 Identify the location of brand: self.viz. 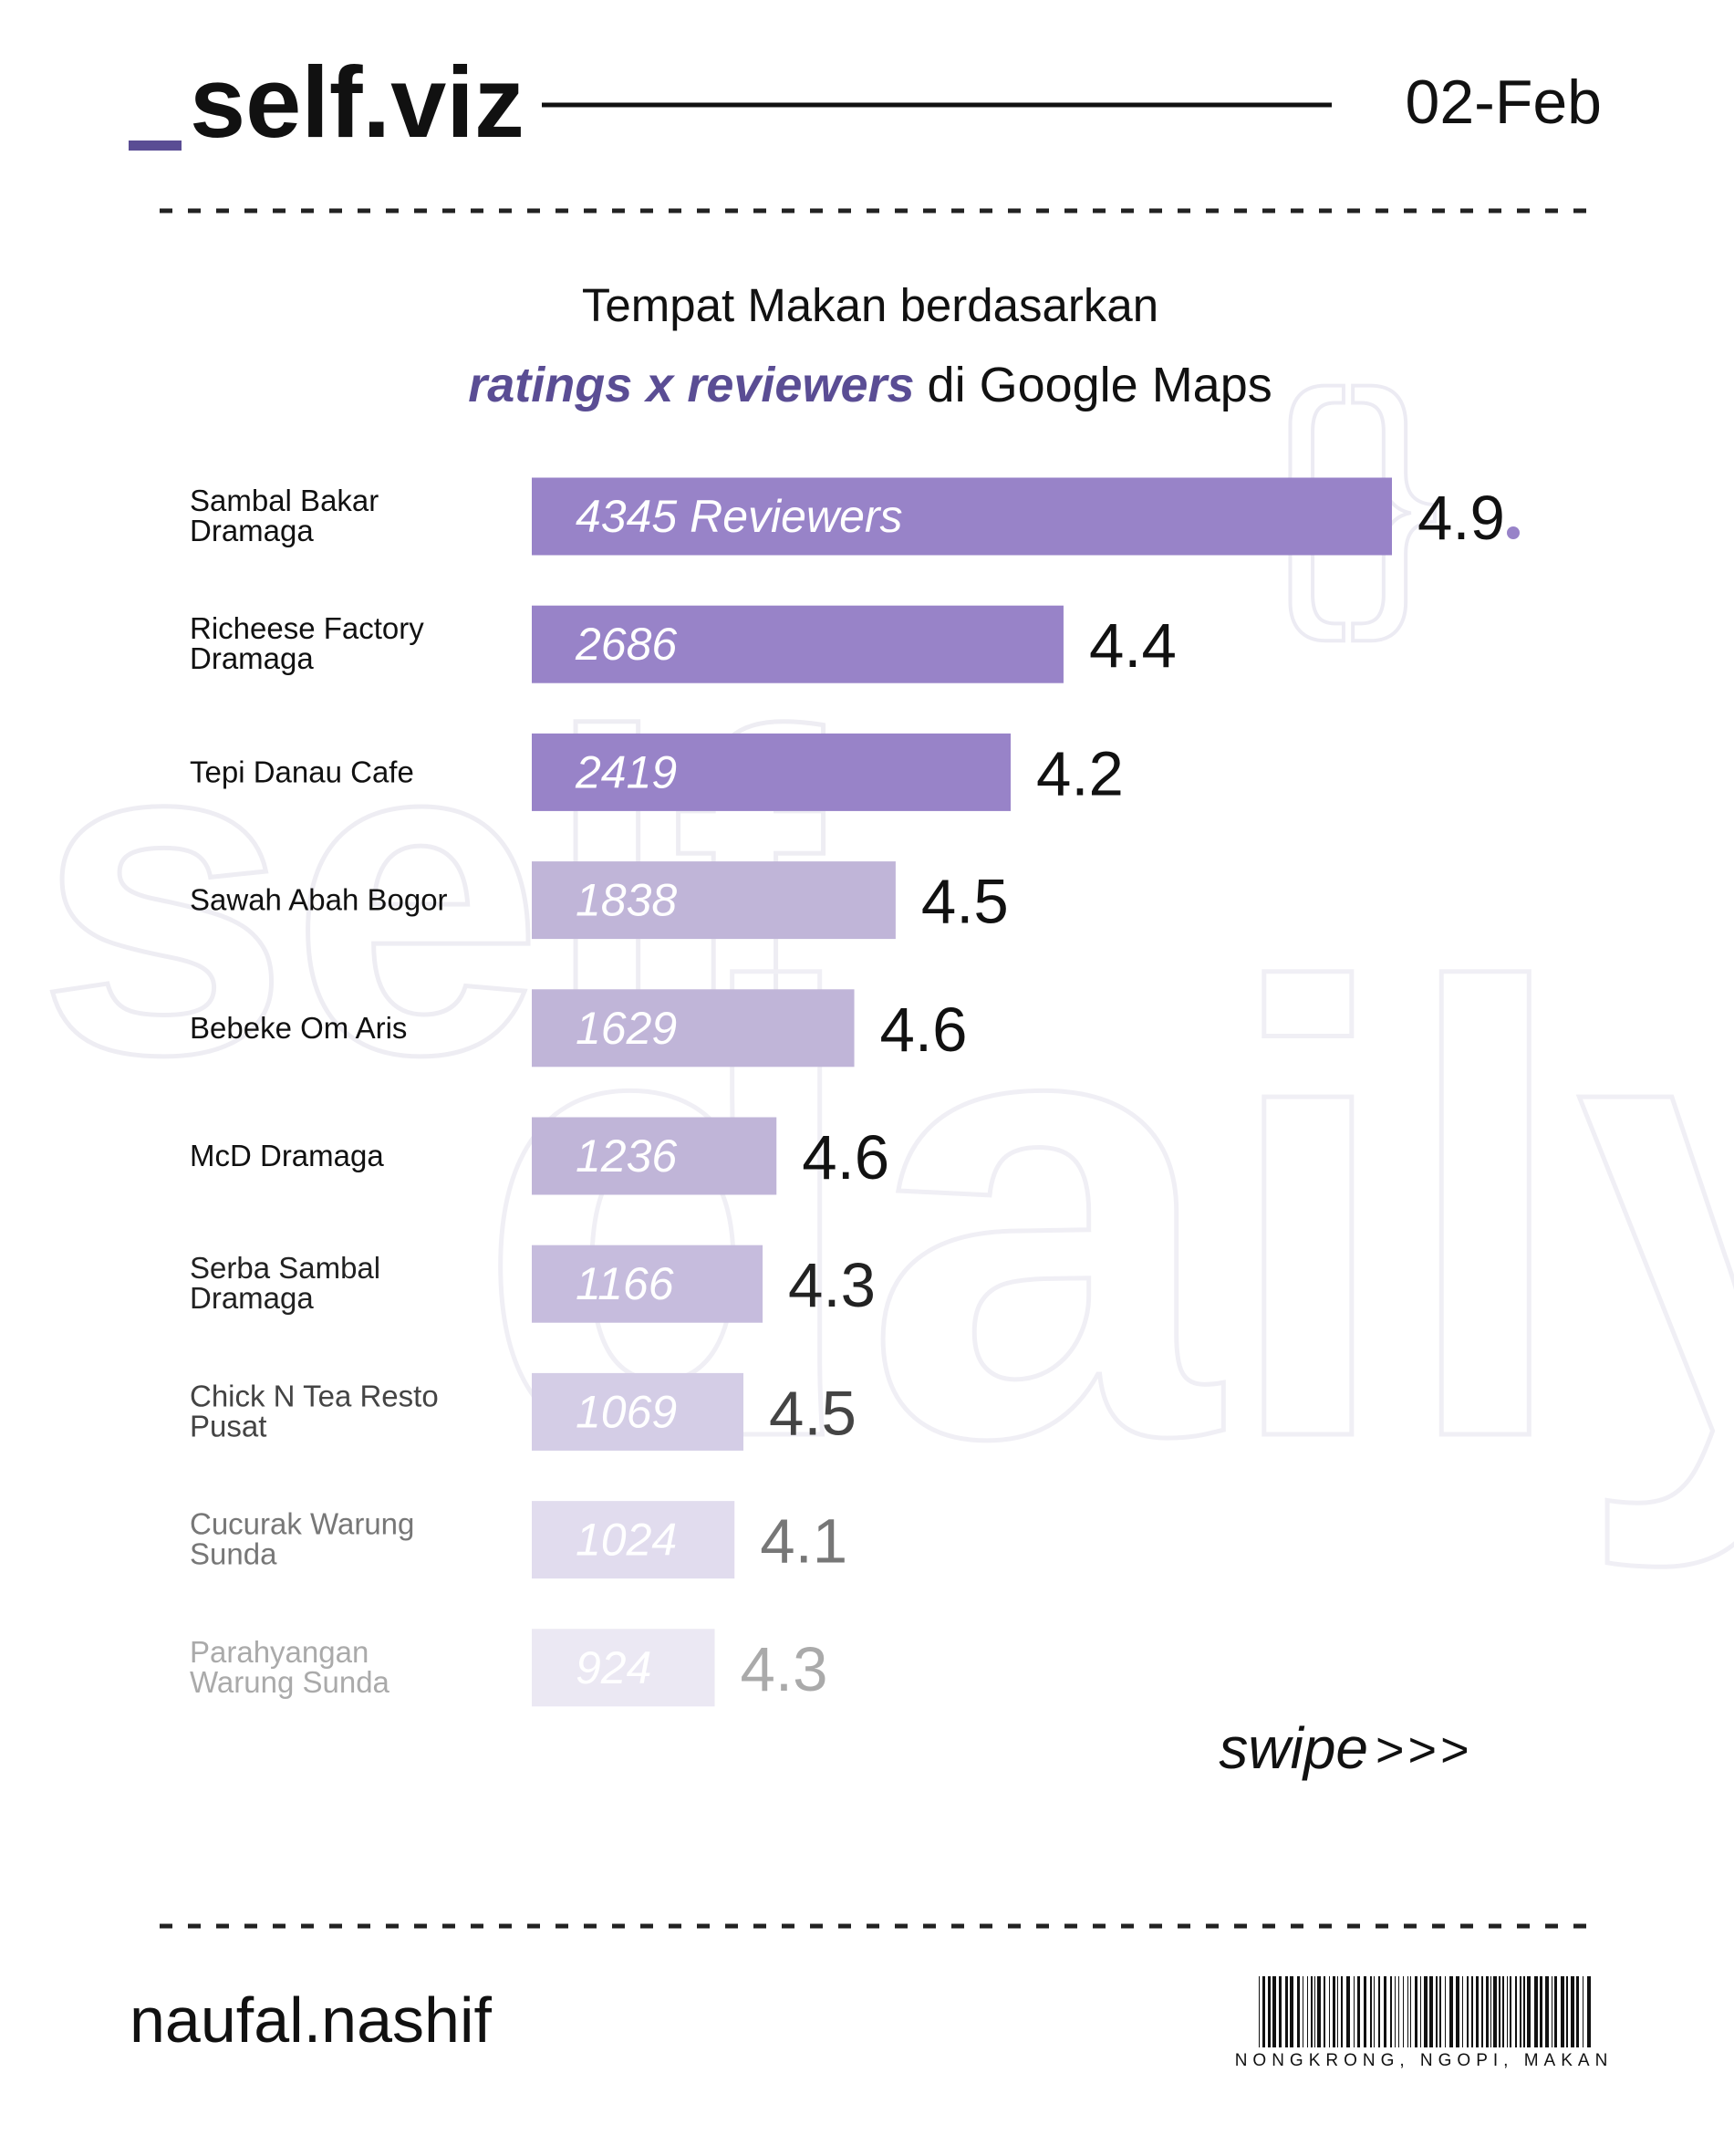
(357, 103).